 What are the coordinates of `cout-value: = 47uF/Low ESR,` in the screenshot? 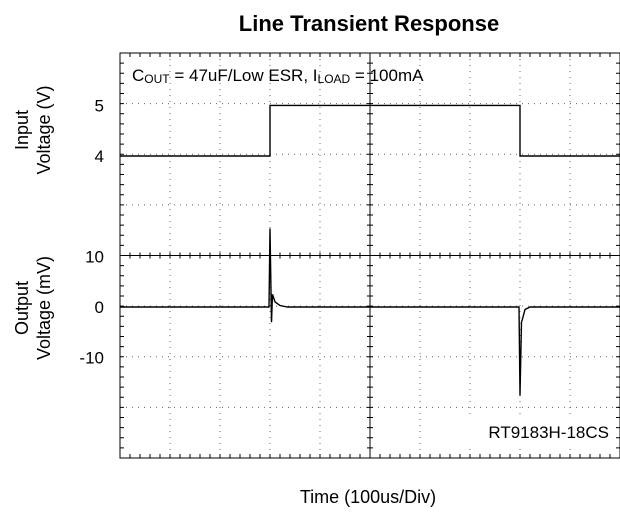 It's located at (241, 75).